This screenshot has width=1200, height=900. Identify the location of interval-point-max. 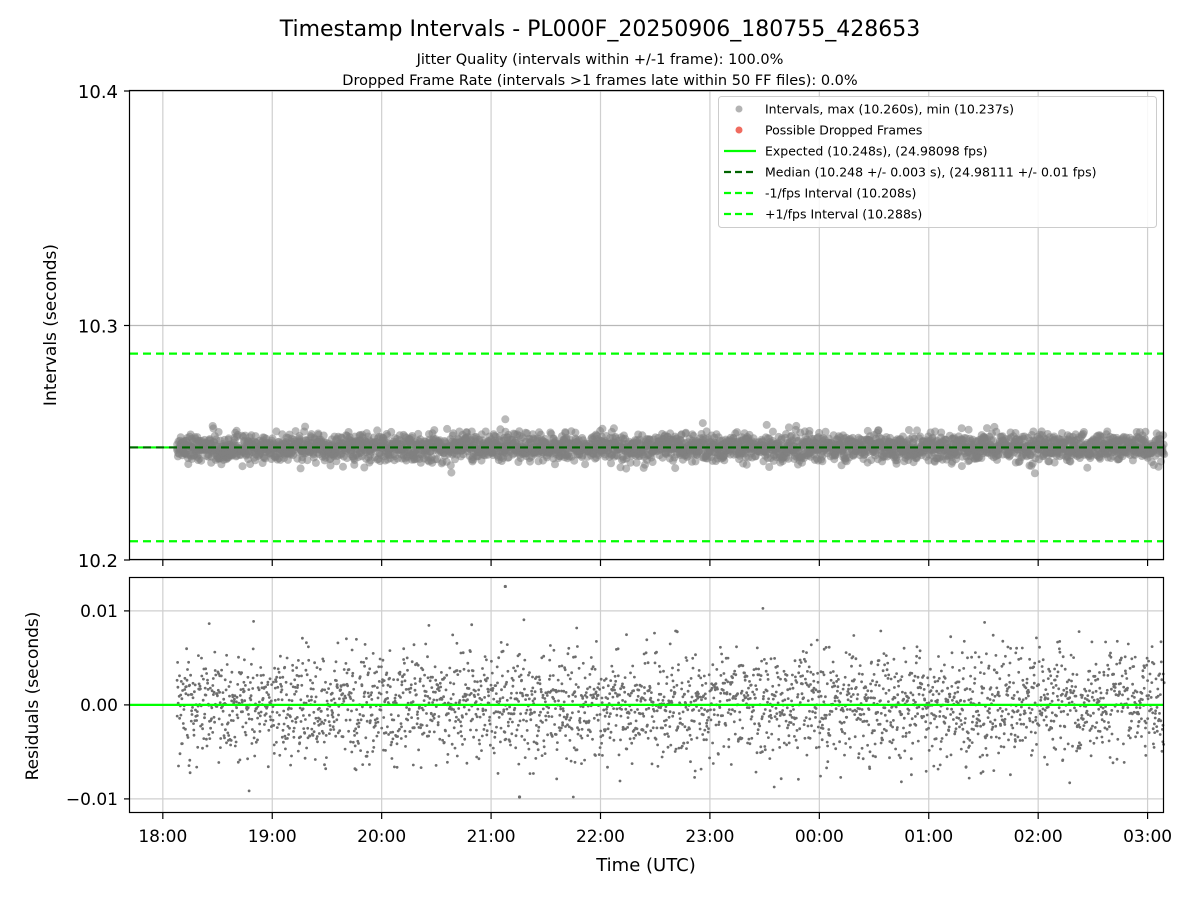
(505, 419).